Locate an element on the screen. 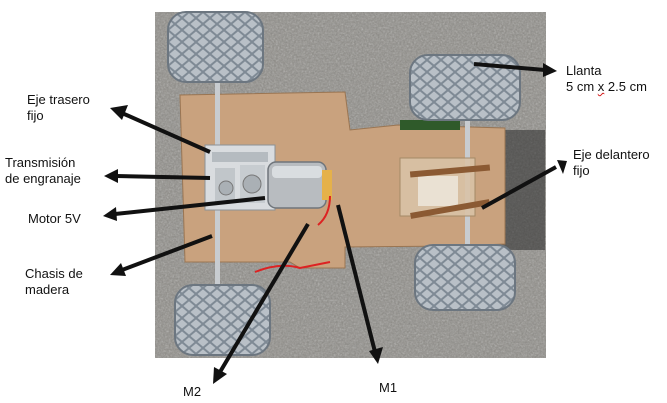  label-transmision: Transmisión de engranaje is located at coordinates (43, 170).